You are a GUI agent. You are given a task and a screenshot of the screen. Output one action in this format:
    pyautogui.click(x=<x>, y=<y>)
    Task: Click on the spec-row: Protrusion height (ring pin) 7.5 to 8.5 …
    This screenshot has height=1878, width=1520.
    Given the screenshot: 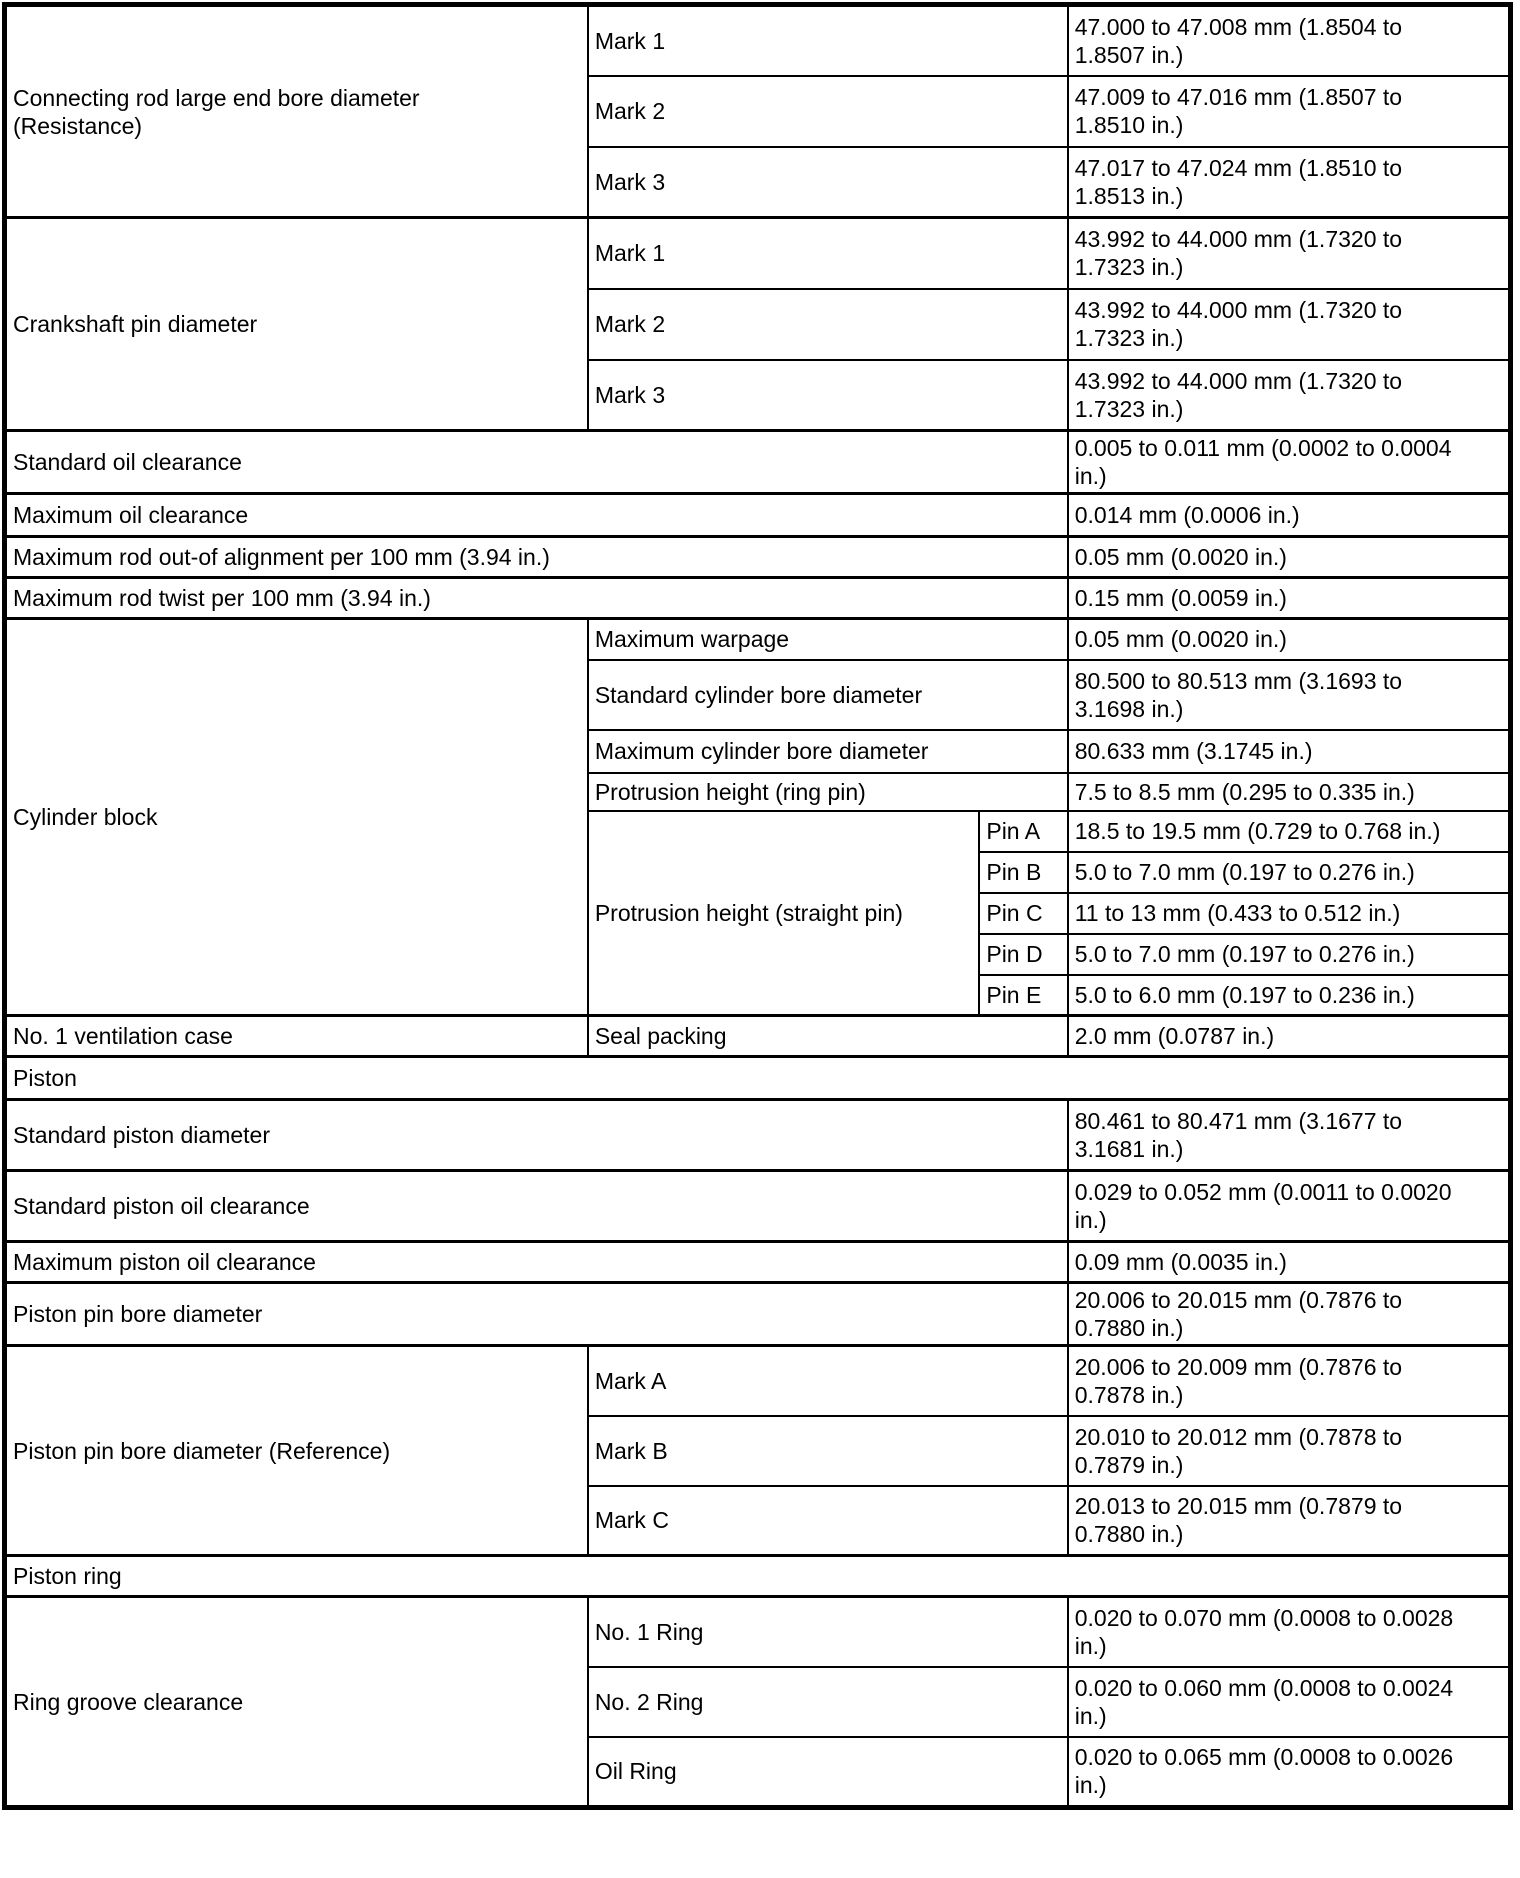 What is the action you would take?
    pyautogui.click(x=758, y=791)
    